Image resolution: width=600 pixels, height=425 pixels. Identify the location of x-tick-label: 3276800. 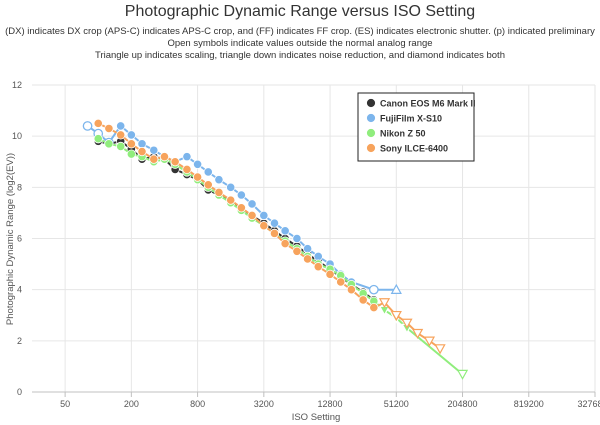
(588, 404).